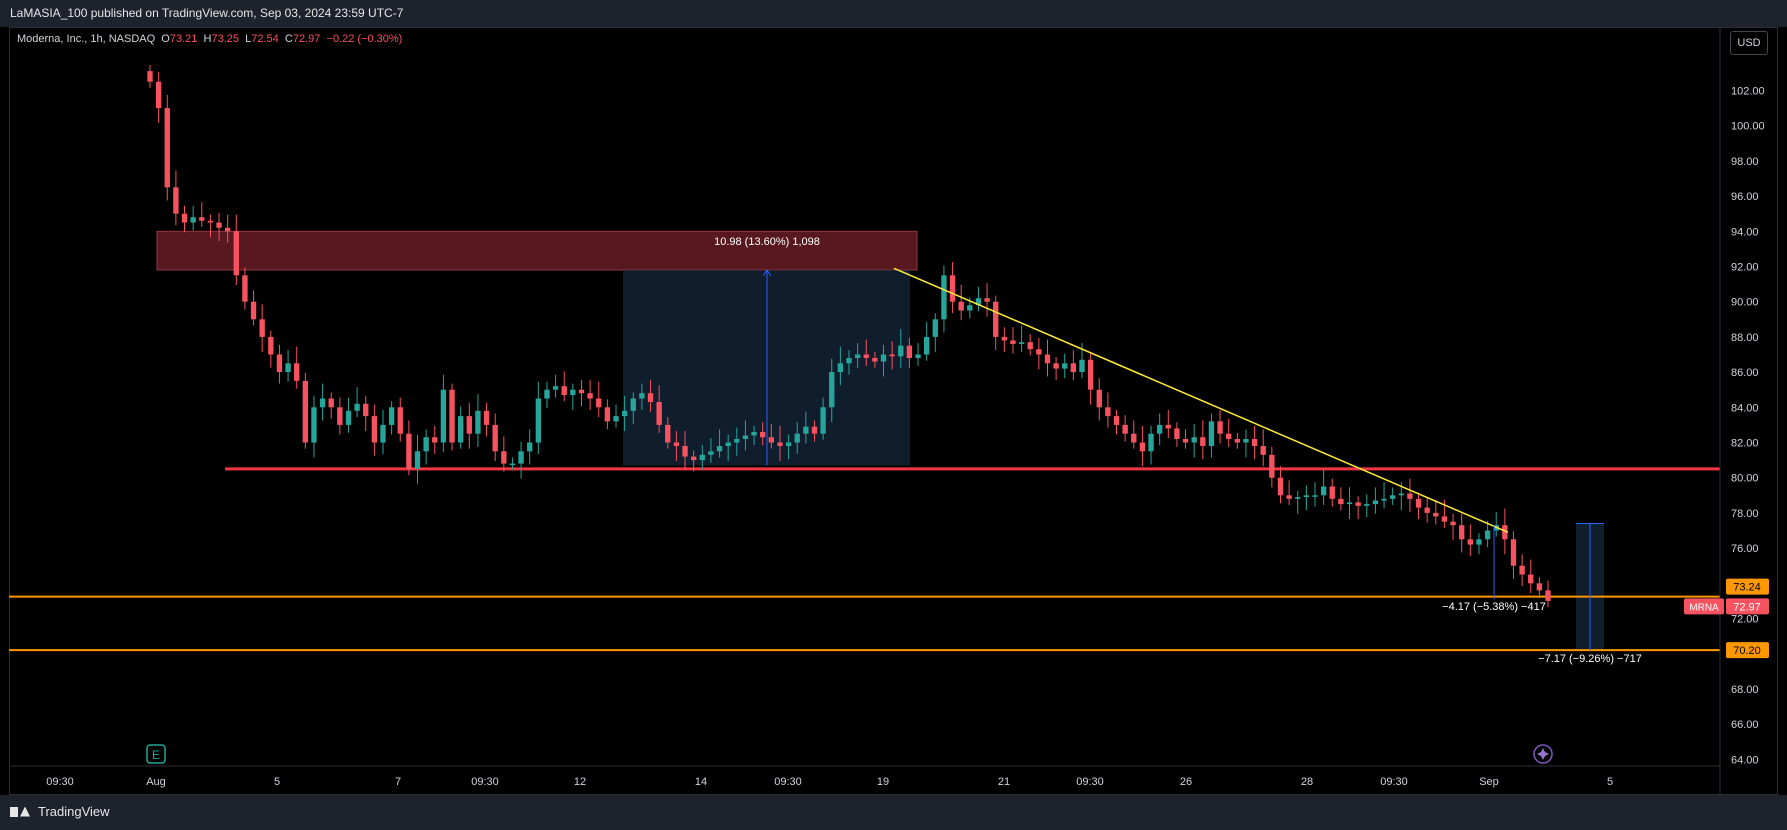  What do you see at coordinates (156, 754) in the screenshot?
I see `earnings-event-icon: E` at bounding box center [156, 754].